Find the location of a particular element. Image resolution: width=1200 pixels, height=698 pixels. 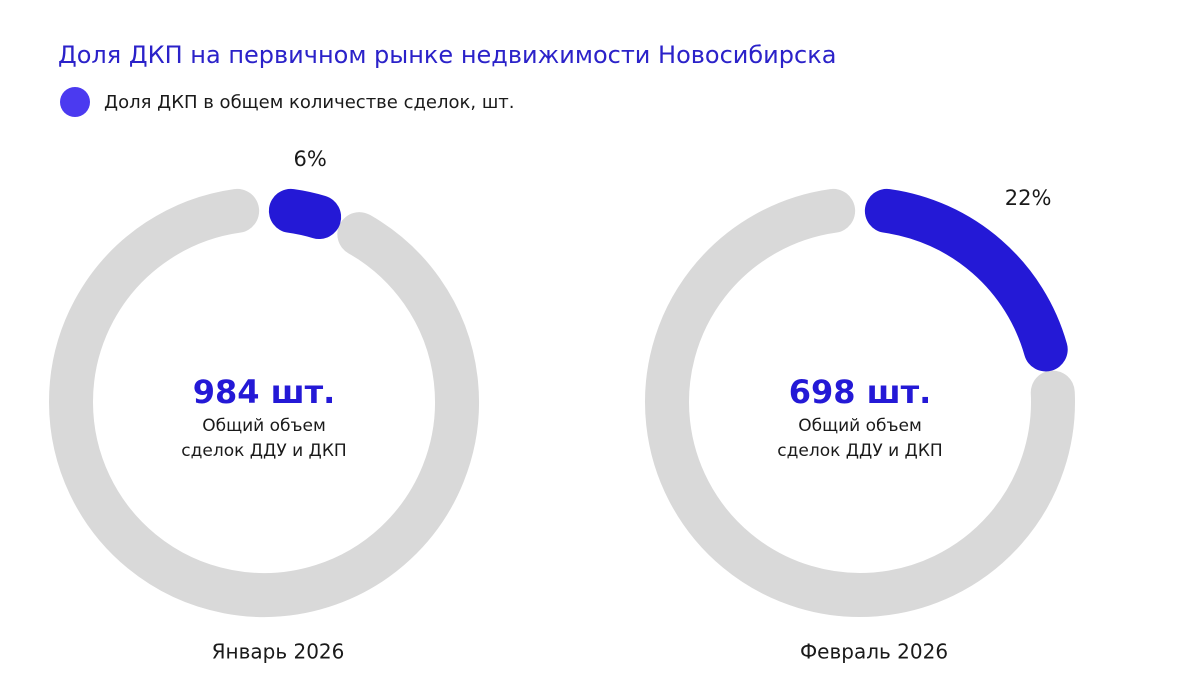

x-label: Февраль 2026 is located at coordinates (874, 652).